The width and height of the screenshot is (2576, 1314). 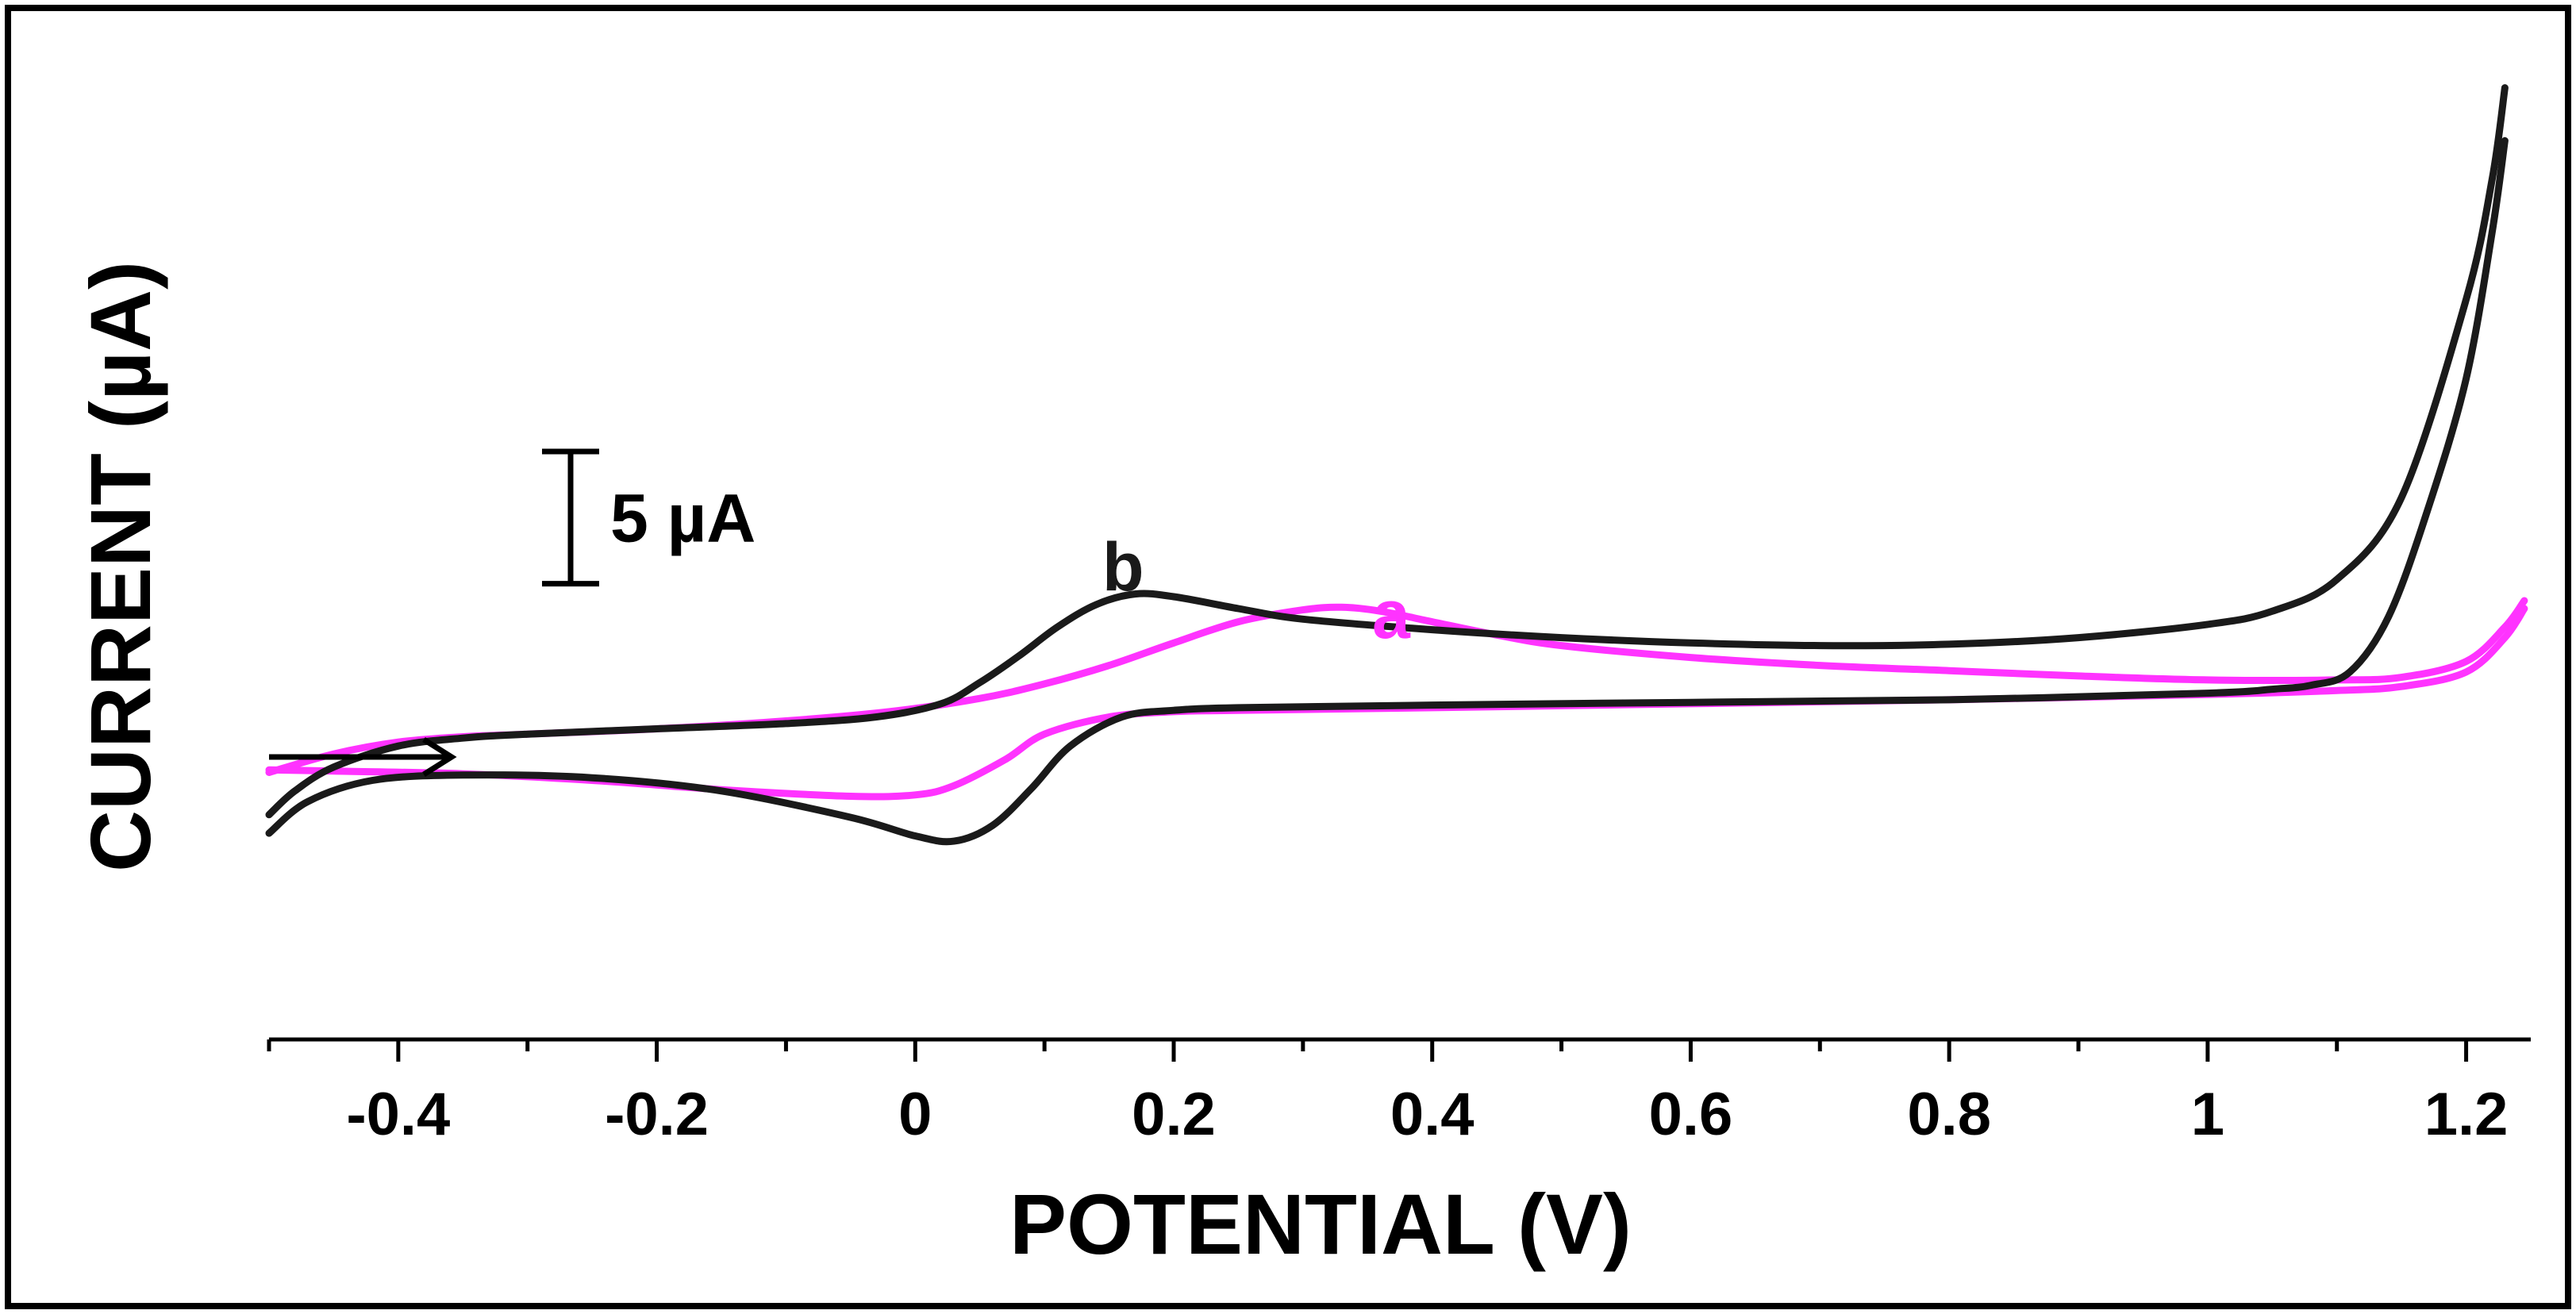 I want to click on curve-label-b: b, so click(x=1123, y=567).